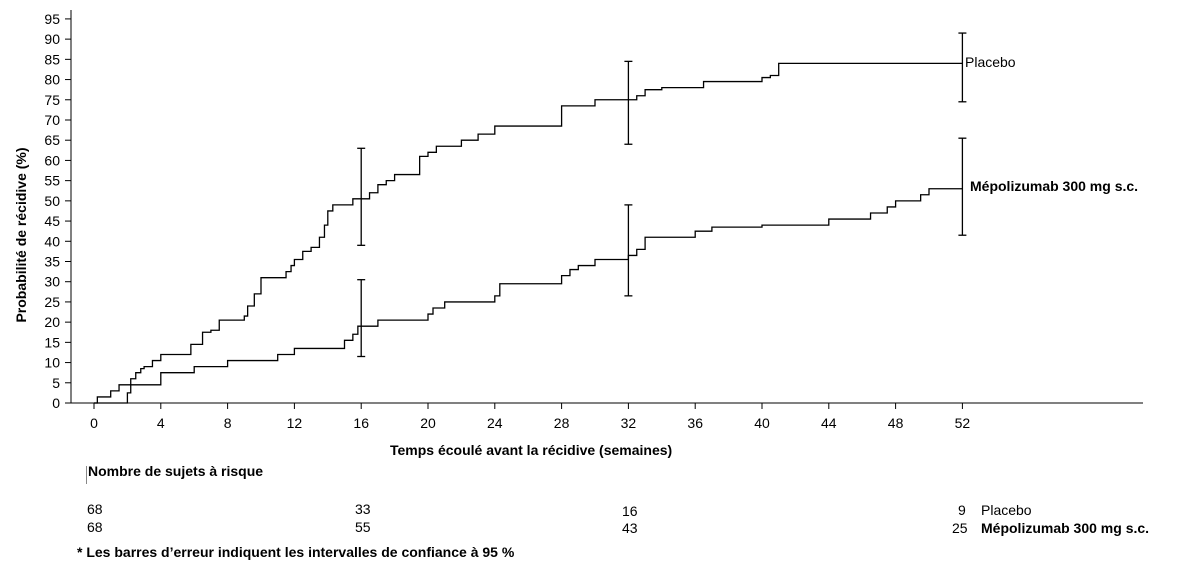 The width and height of the screenshot is (1191, 565). I want to click on x-tick-label: 44, so click(829, 423).